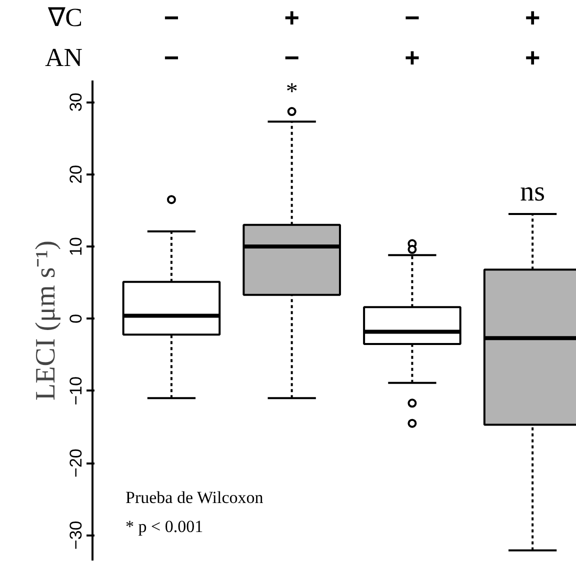  Describe the element at coordinates (292, 92) in the screenshot. I see `annotation: *` at that location.